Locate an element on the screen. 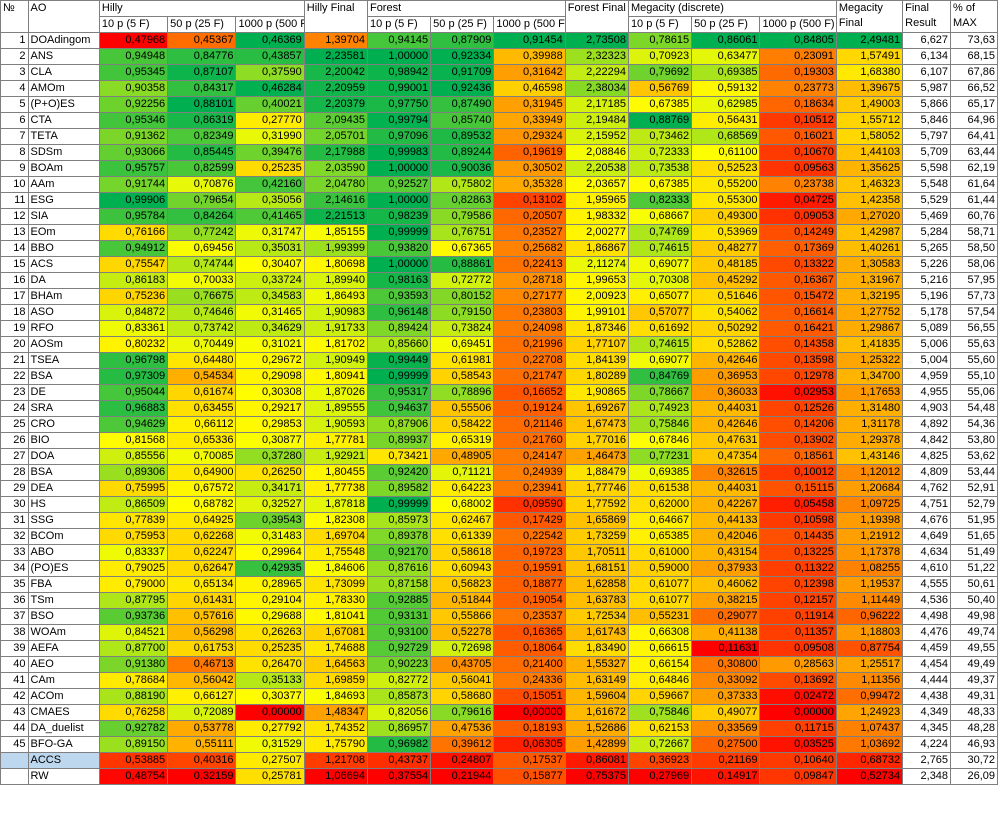 The width and height of the screenshot is (1000, 836). header-final-result: Final Result is located at coordinates (927, 16).